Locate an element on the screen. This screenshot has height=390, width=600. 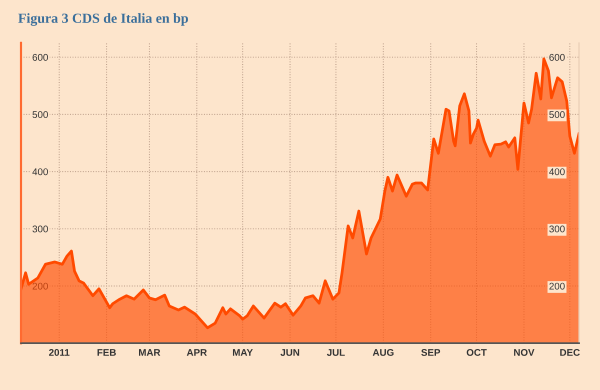
x-tick-label: MAR is located at coordinates (149, 352).